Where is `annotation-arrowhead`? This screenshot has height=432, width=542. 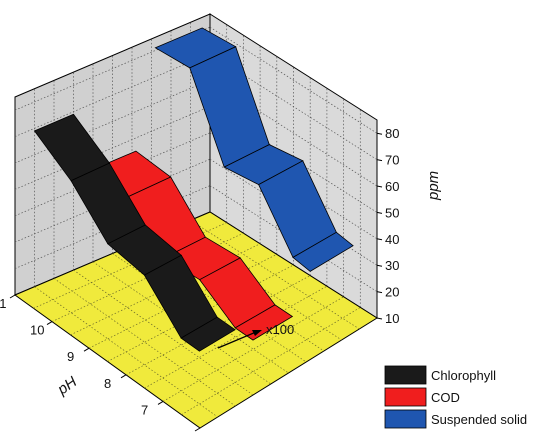
annotation-arrowhead is located at coordinates (257, 333).